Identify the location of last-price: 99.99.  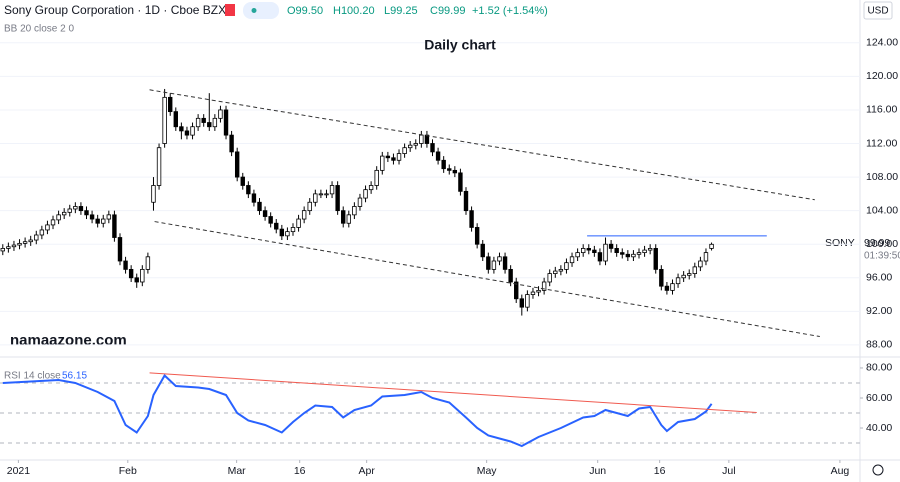
(877, 243).